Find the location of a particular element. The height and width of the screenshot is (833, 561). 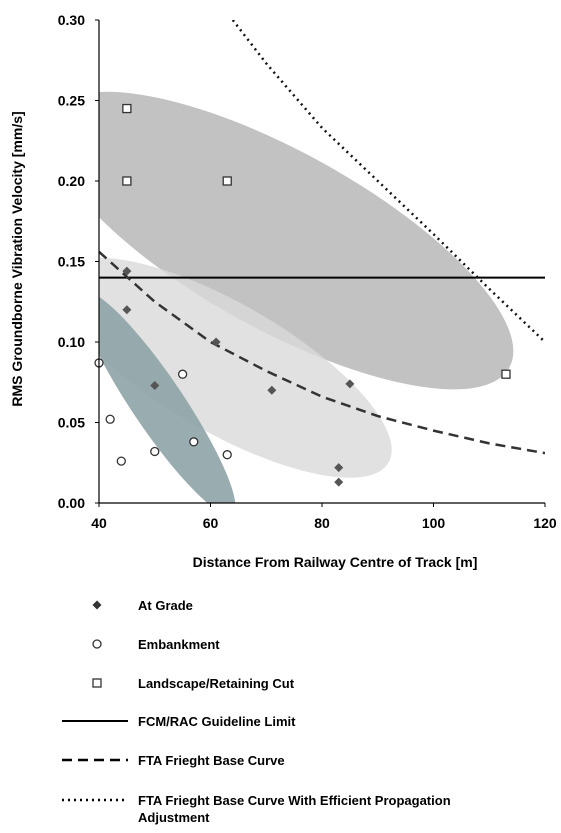

legend-item: At Grade is located at coordinates (142, 605).